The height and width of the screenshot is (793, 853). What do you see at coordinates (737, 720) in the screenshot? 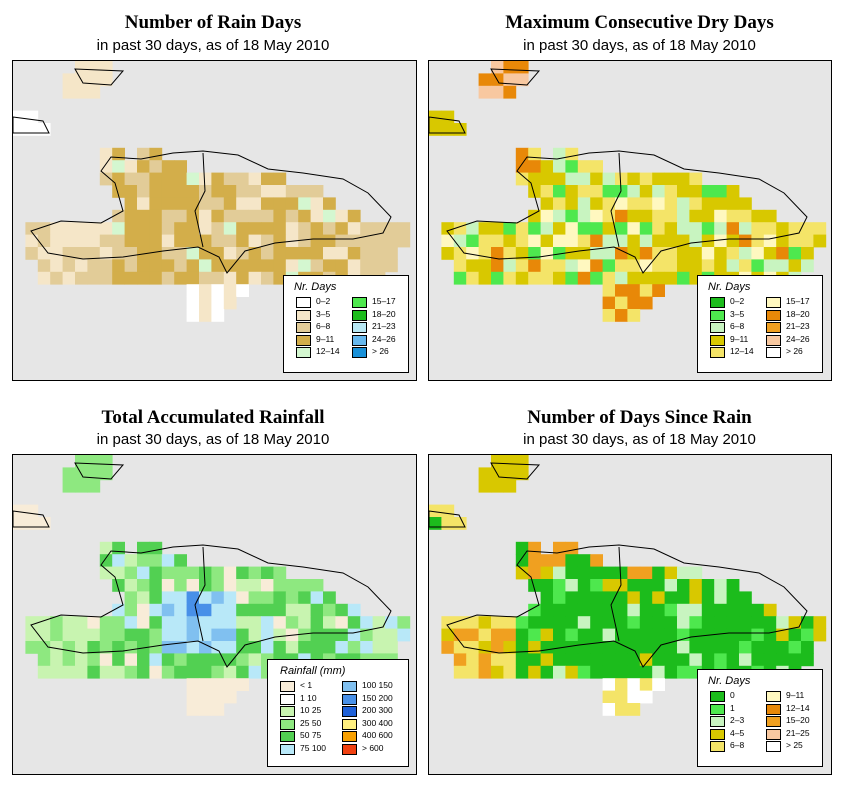
I see `legend-label: 2–3` at bounding box center [737, 720].